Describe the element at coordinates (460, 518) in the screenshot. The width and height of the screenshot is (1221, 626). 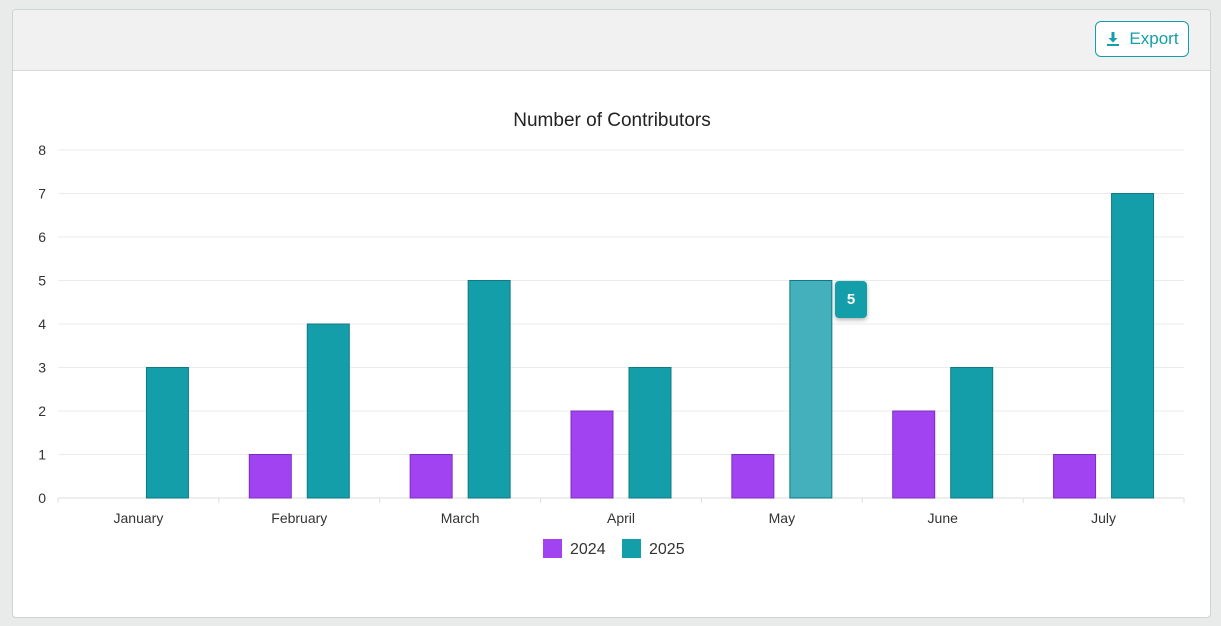
I see `x-tick-label: March` at that location.